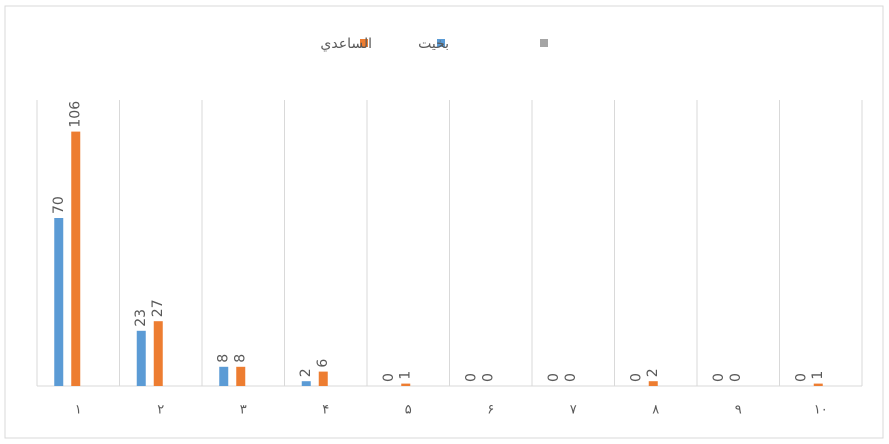  Describe the element at coordinates (78, 410) in the screenshot. I see `x-tick-label: ١` at that location.